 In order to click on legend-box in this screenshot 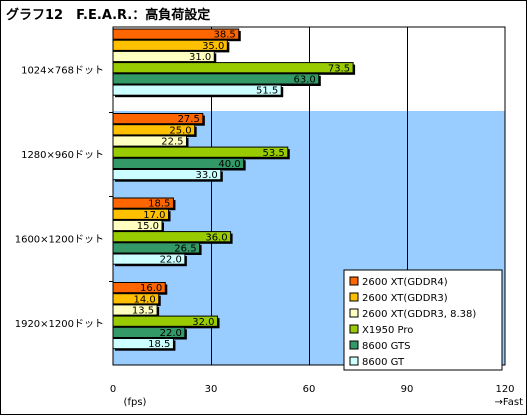, I will do `click(423, 320)`.